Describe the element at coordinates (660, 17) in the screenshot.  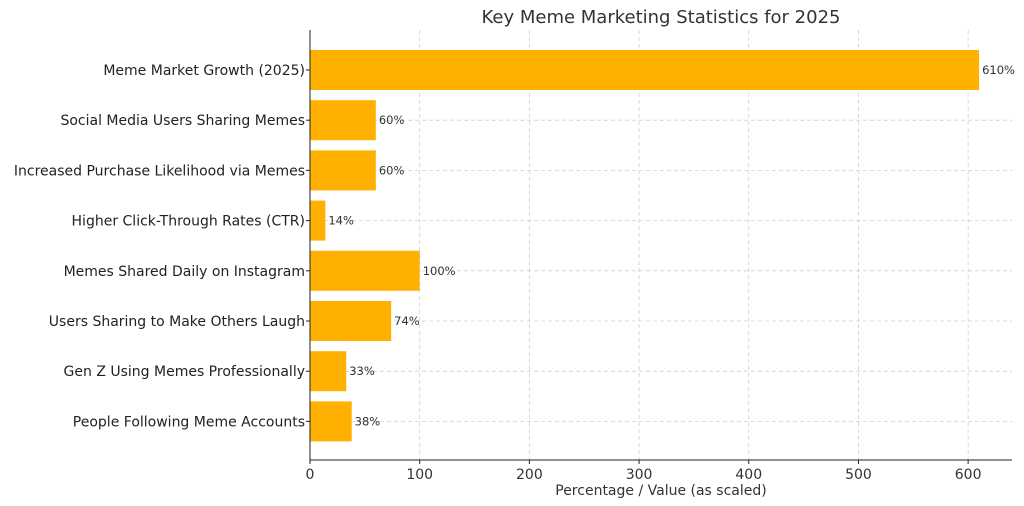
I see `chart-title: Key Meme Marketing Statistics for 2025` at that location.